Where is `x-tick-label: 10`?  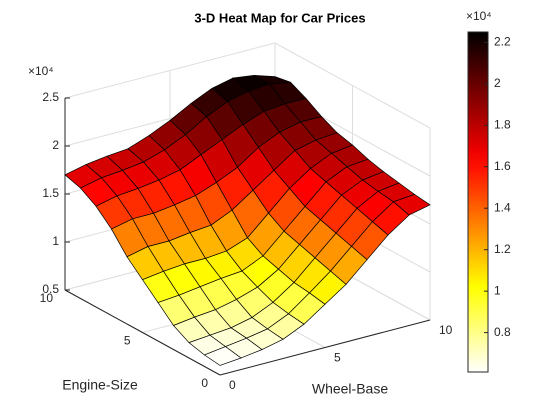
x-tick-label: 10 is located at coordinates (446, 330).